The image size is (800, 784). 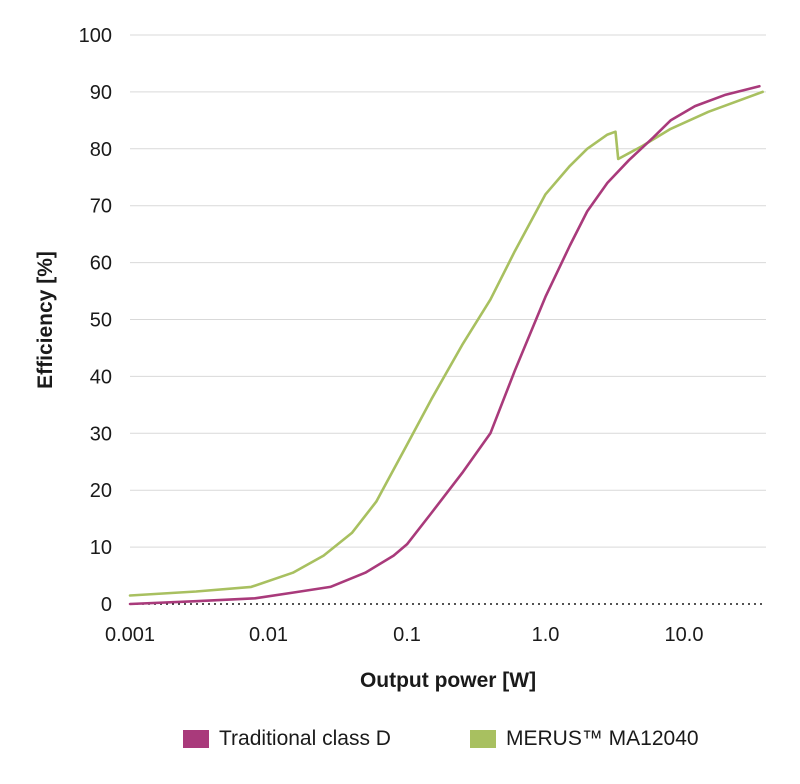 What do you see at coordinates (101, 491) in the screenshot?
I see `y-tick-label: 20` at bounding box center [101, 491].